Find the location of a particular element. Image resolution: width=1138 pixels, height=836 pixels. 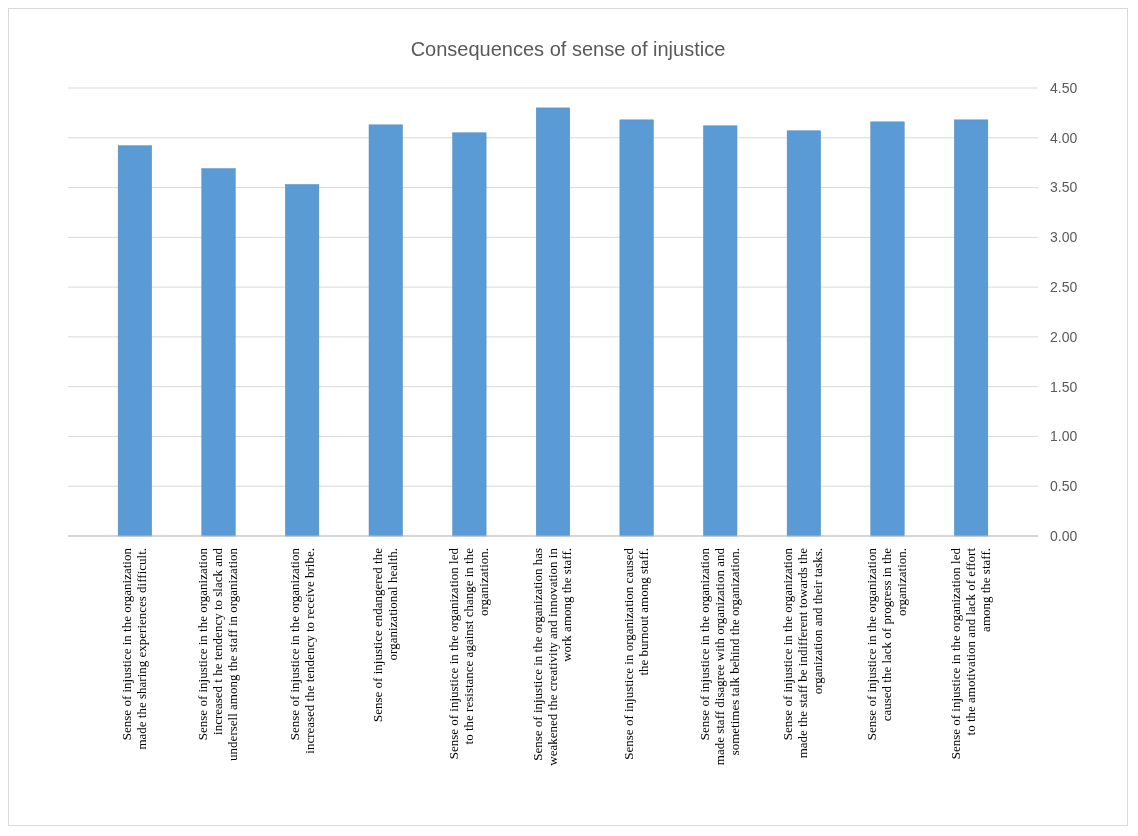

y-tick-label: 0.50 is located at coordinates (1064, 486).